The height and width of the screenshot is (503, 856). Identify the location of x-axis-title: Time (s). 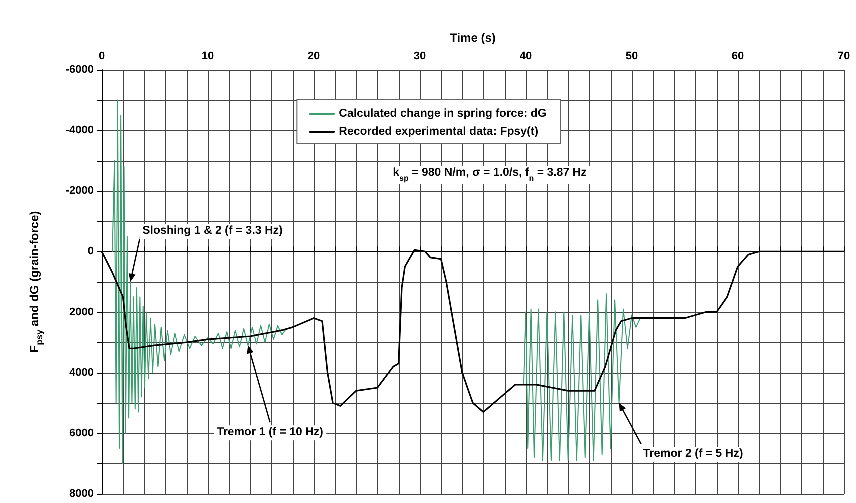
(473, 38).